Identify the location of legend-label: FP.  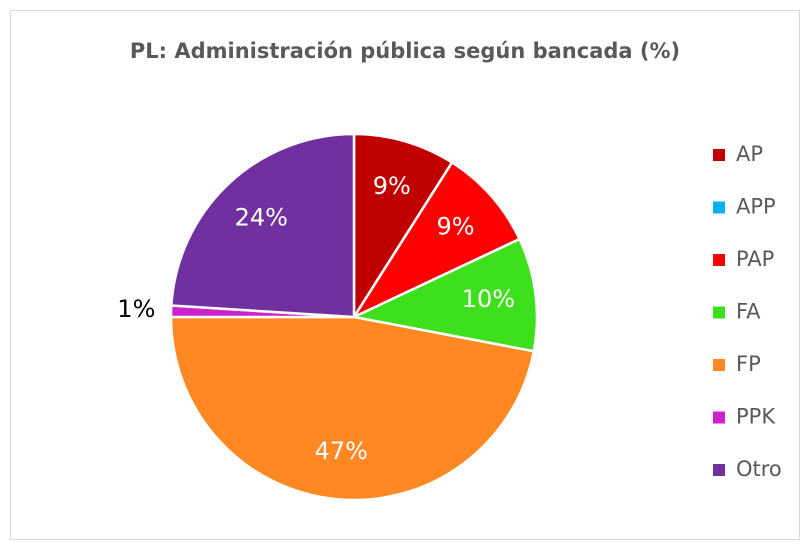
(748, 364).